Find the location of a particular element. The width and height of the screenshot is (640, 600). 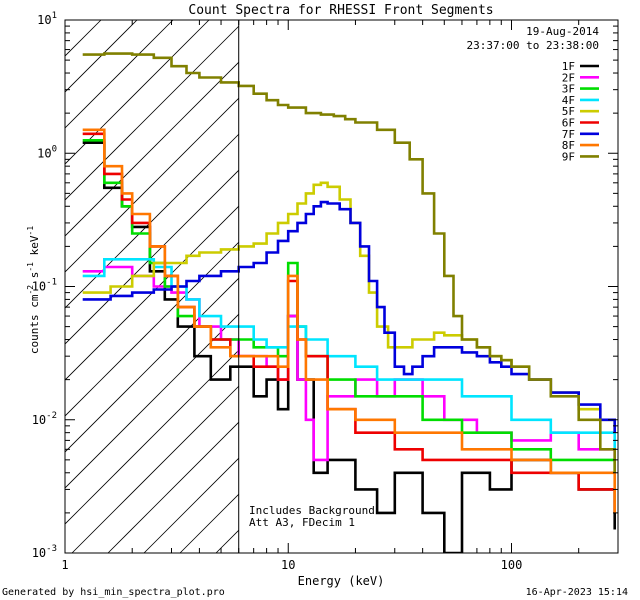

y-tick-label: 10⁻² is located at coordinates (44, 419).